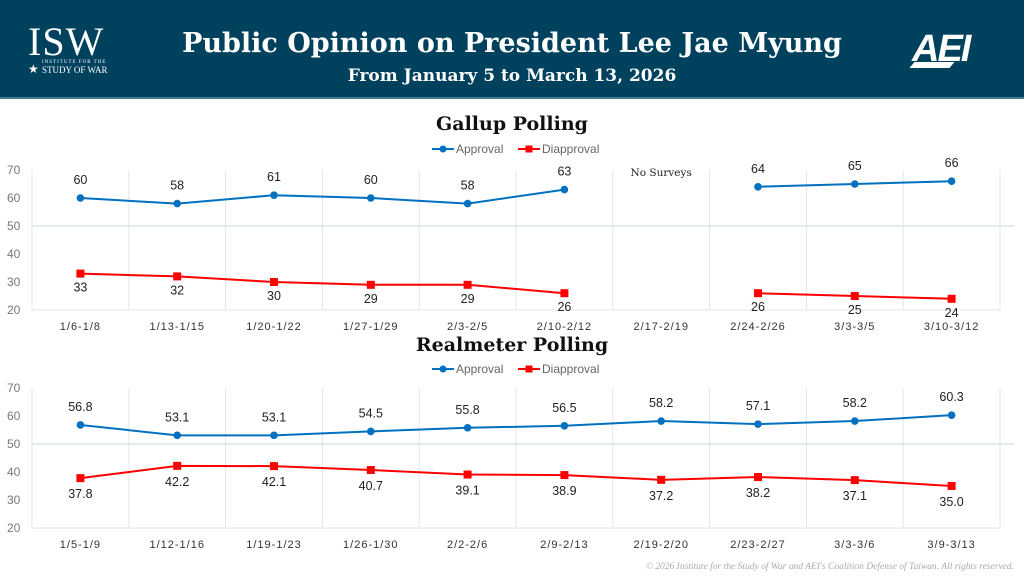 Image resolution: width=1024 pixels, height=576 pixels. Describe the element at coordinates (467, 327) in the screenshot. I see `x-tick-label: 2/3-2/5` at that location.